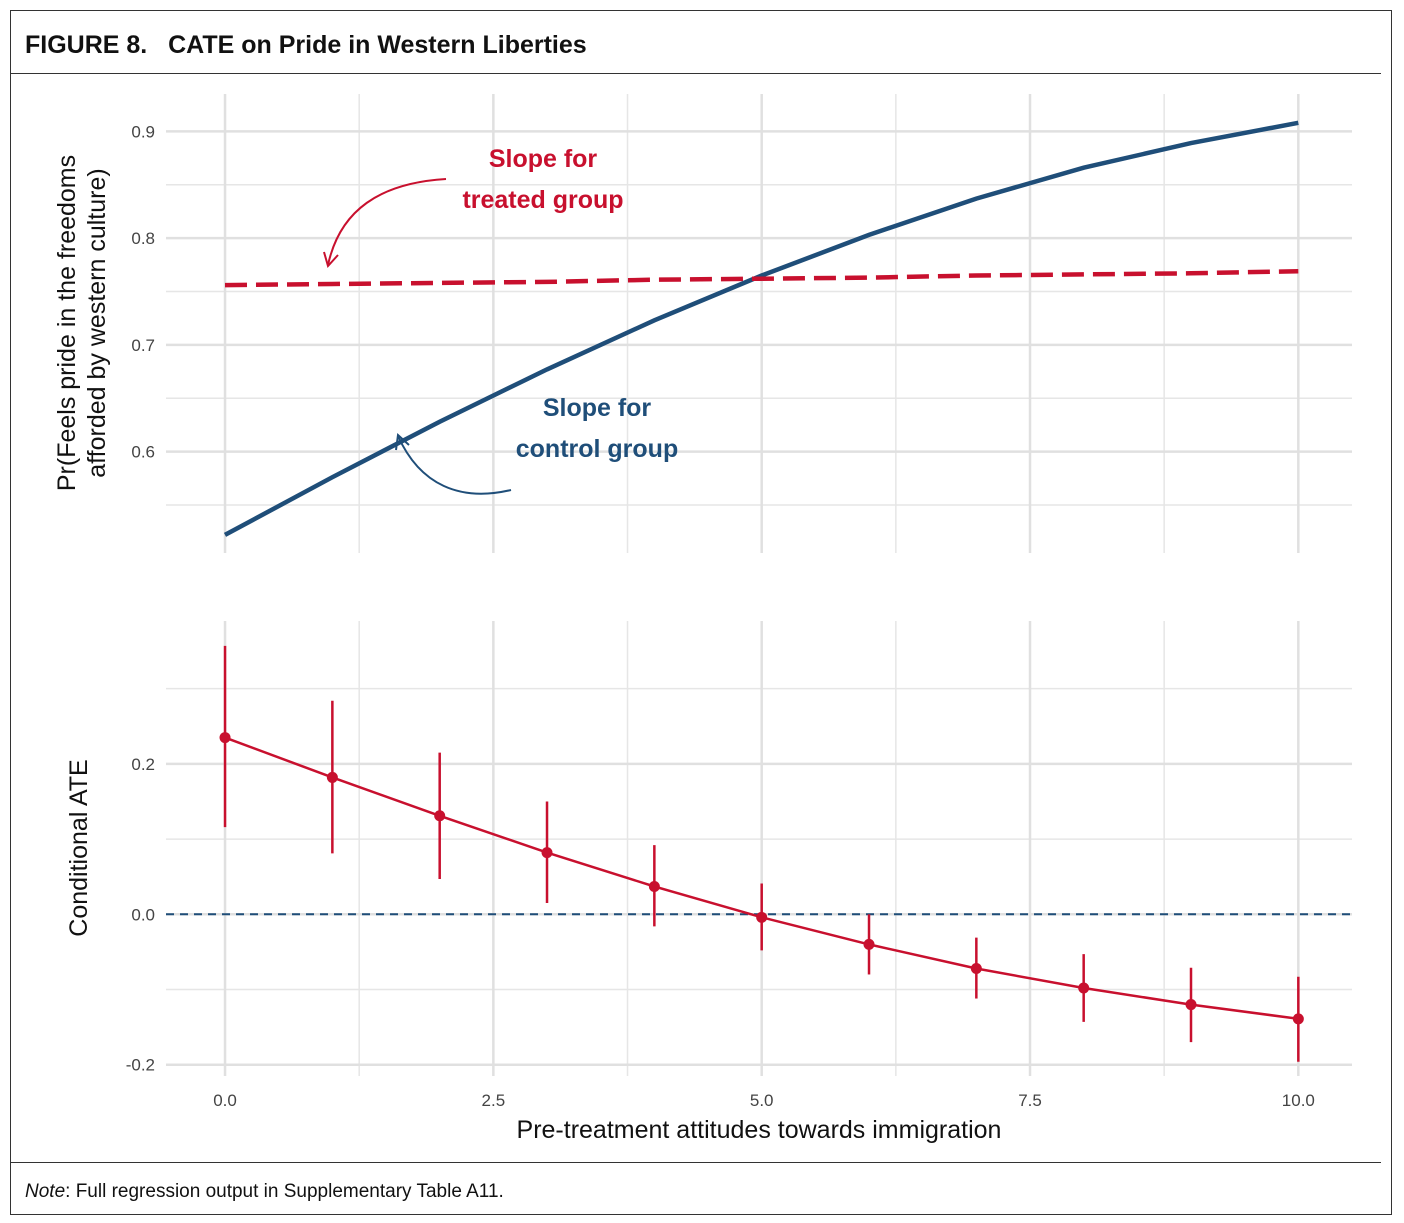  Describe the element at coordinates (1298, 1100) in the screenshot. I see `x-tick-label: 10.0` at that location.